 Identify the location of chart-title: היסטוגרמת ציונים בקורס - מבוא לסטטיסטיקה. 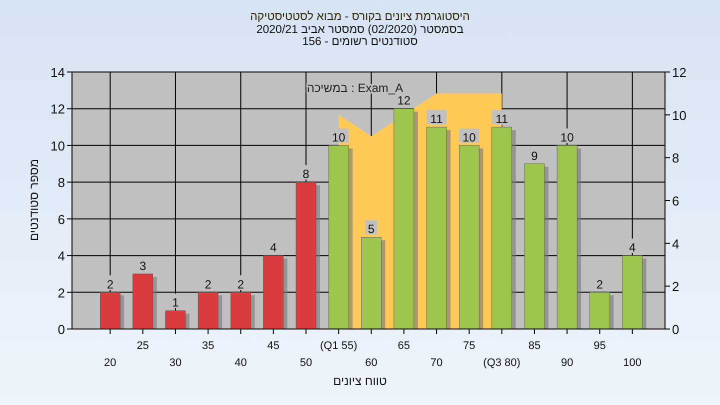
(360, 16).